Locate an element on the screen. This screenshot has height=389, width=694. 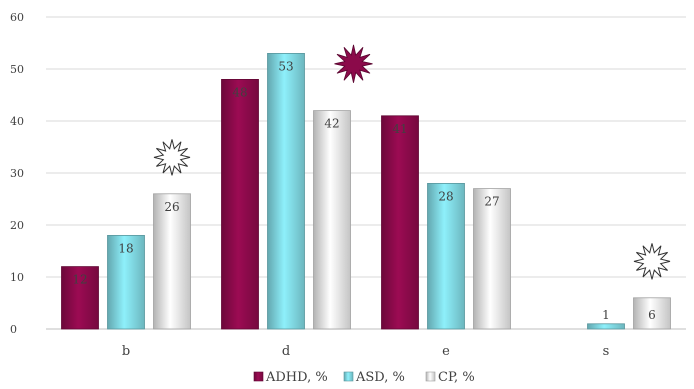
starburst-filled-icon is located at coordinates (353, 63).